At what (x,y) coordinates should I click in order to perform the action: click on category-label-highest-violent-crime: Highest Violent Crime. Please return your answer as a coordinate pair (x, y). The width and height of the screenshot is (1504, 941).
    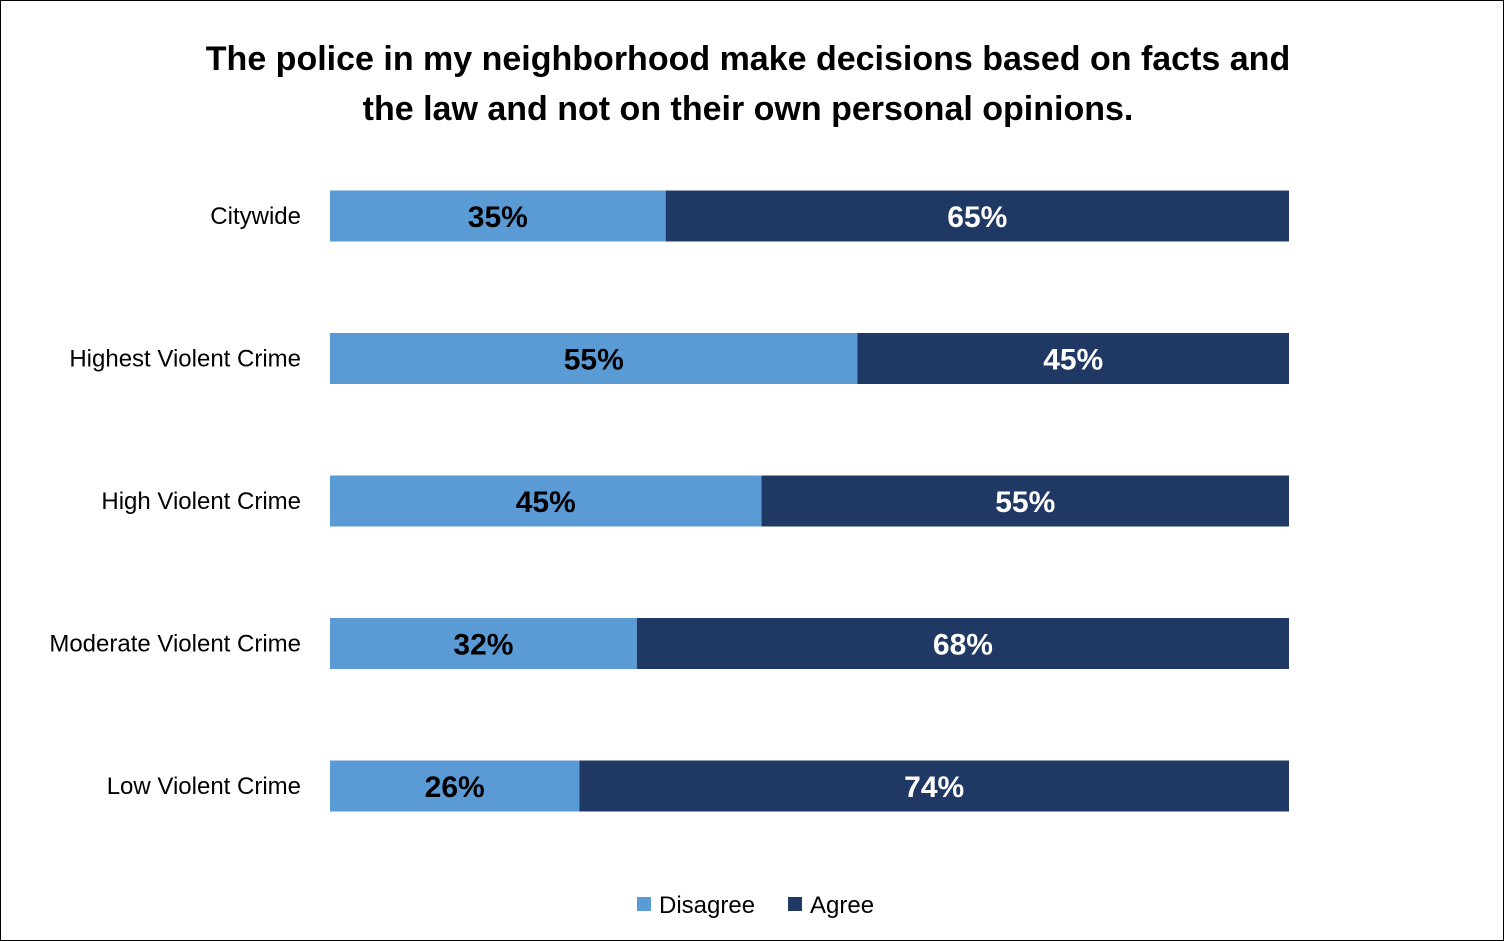
    Looking at the image, I should click on (185, 359).